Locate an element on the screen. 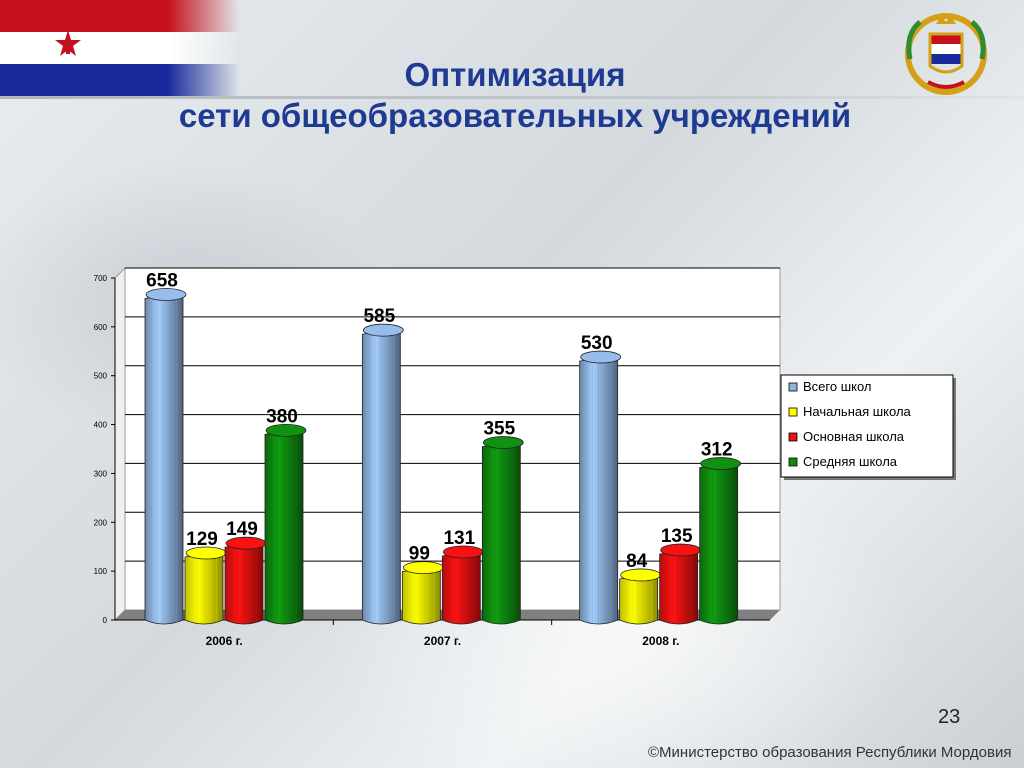  flag-red-stripe is located at coordinates (120, 16).